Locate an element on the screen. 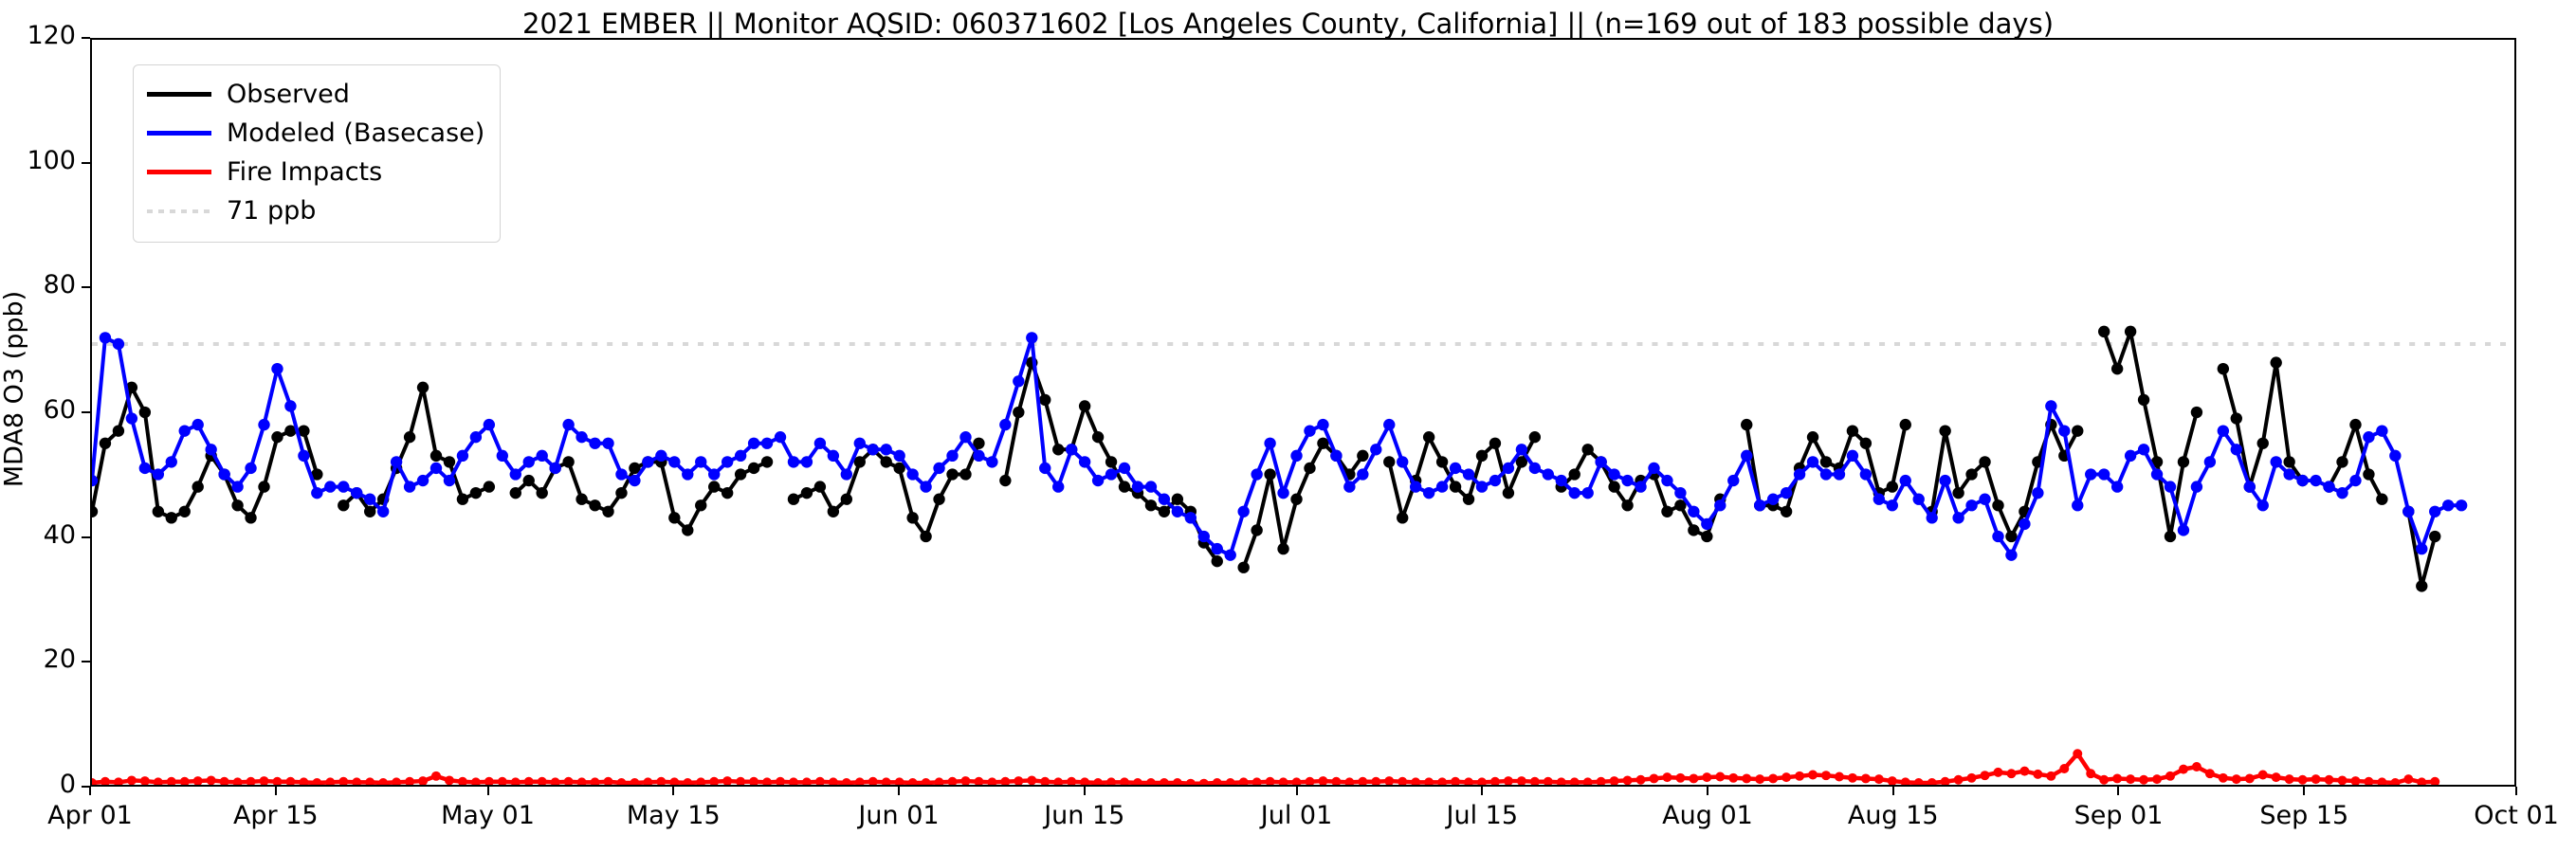 Image resolution: width=2576 pixels, height=853 pixels. x-tick-label: Jun 01 is located at coordinates (899, 815).